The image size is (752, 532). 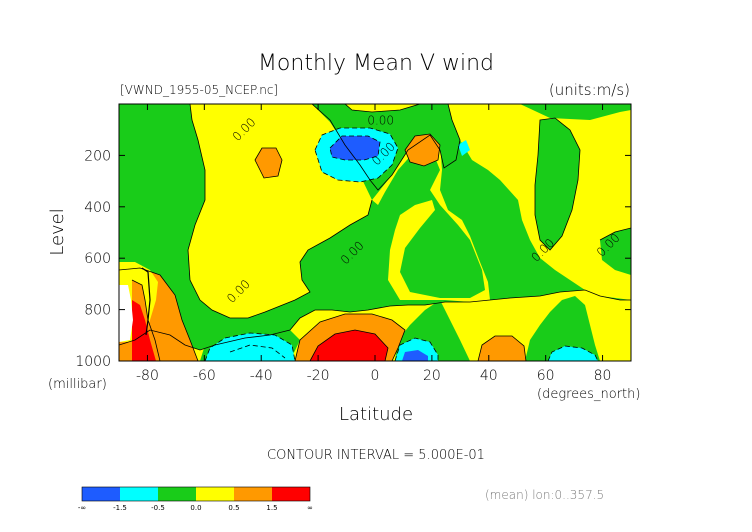 I want to click on field-white-missing, so click(x=126, y=313).